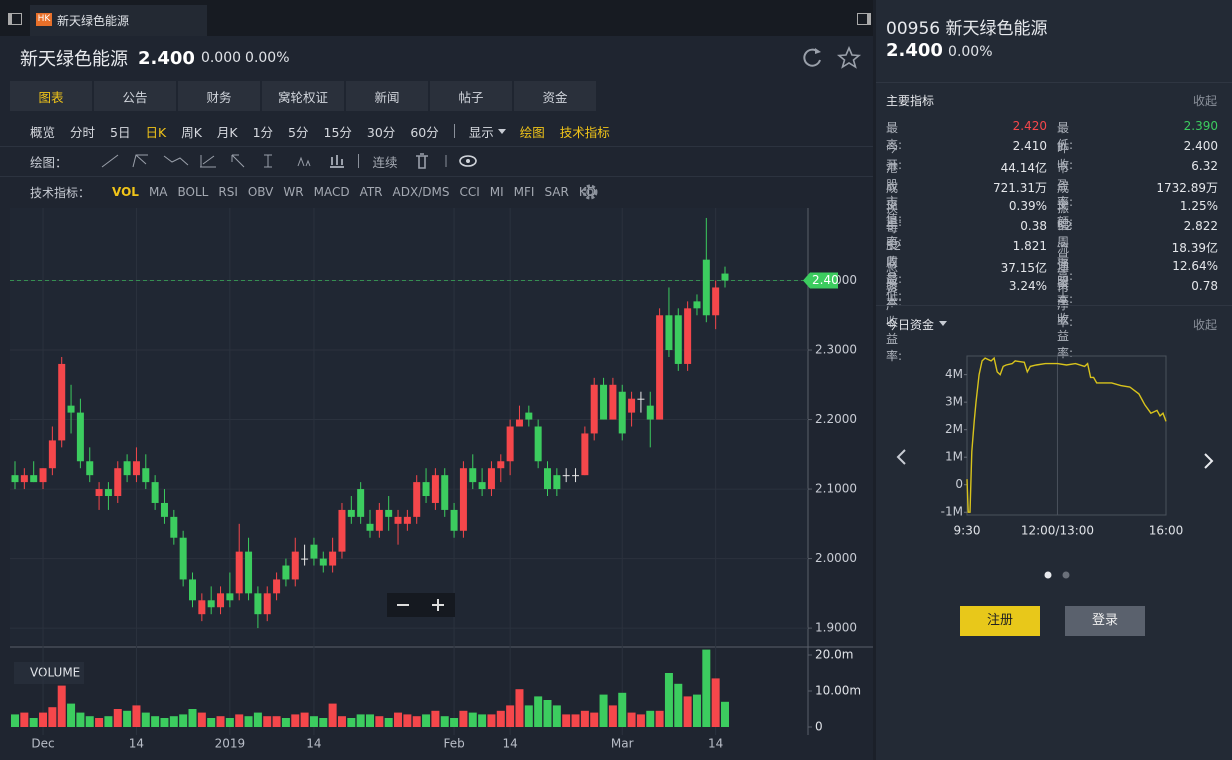 This screenshot has height=760, width=1232. What do you see at coordinates (135, 96) in the screenshot?
I see `nav-tab: 公告` at bounding box center [135, 96].